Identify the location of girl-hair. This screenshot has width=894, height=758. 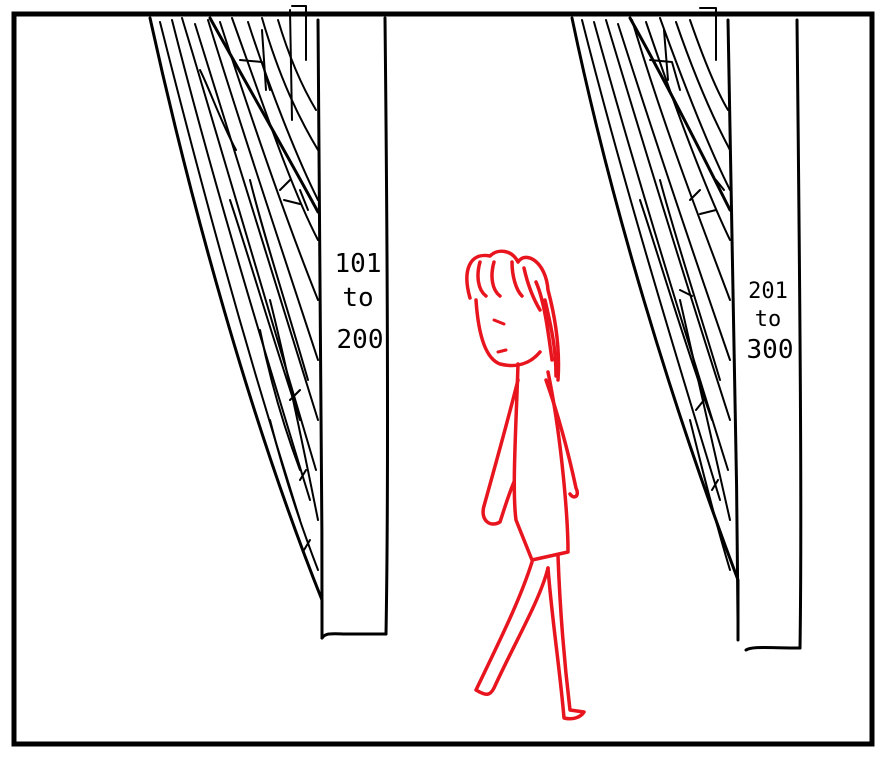
(513, 315).